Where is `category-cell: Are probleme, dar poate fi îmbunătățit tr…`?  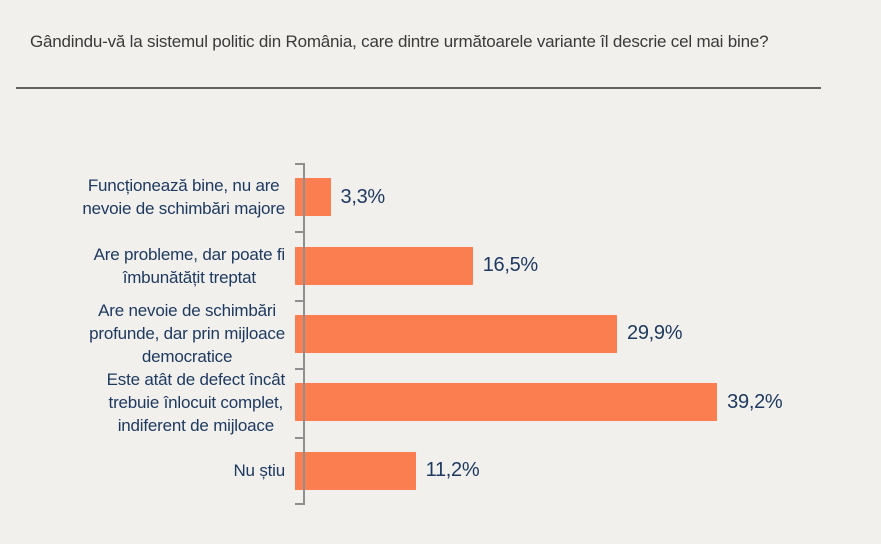
category-cell: Are probleme, dar poate fi îmbunătățit tr… is located at coordinates (177, 266).